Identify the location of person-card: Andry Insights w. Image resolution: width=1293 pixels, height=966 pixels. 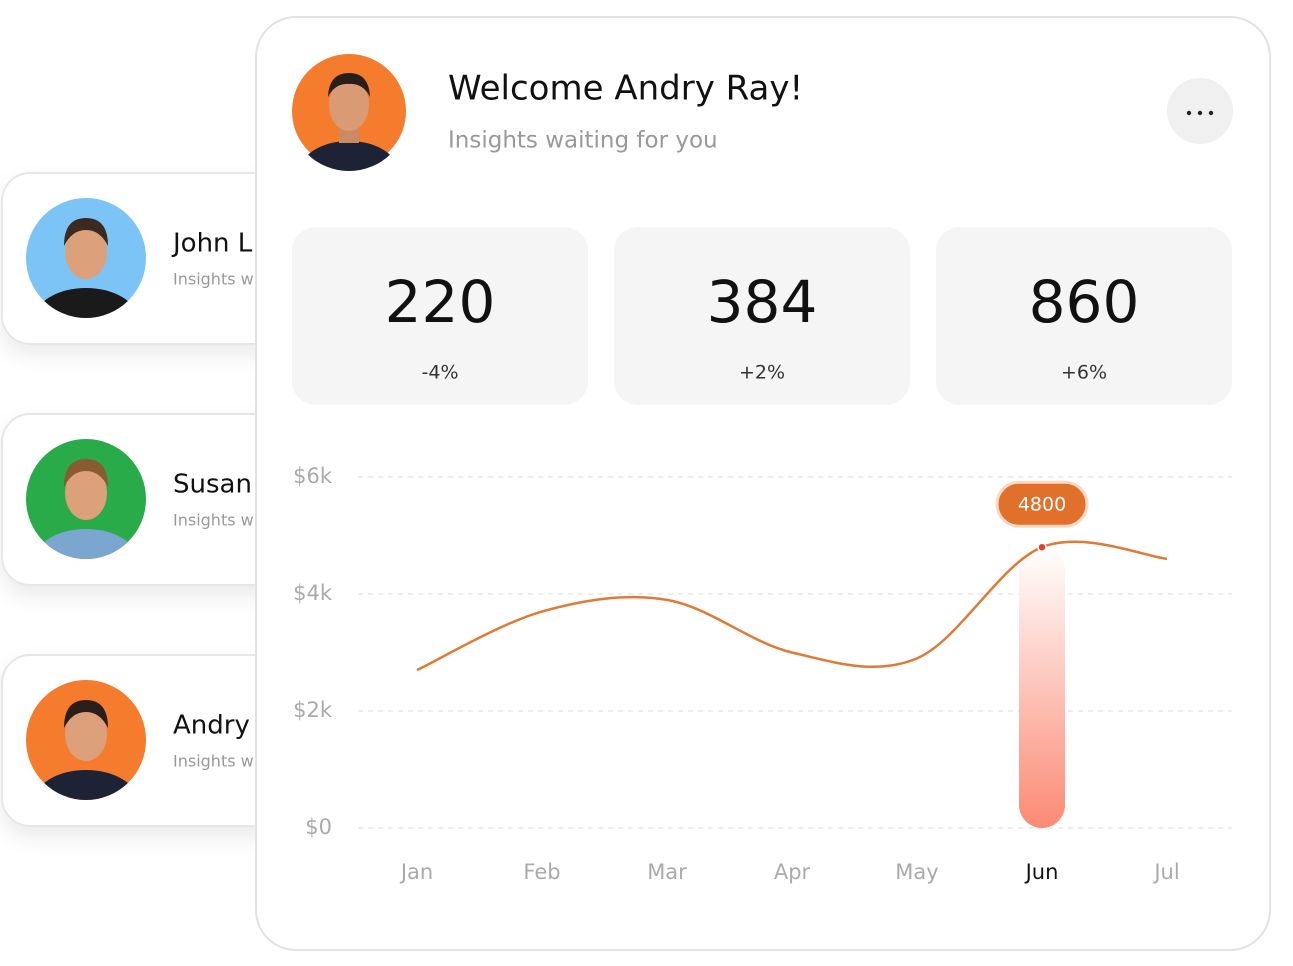
(152, 740).